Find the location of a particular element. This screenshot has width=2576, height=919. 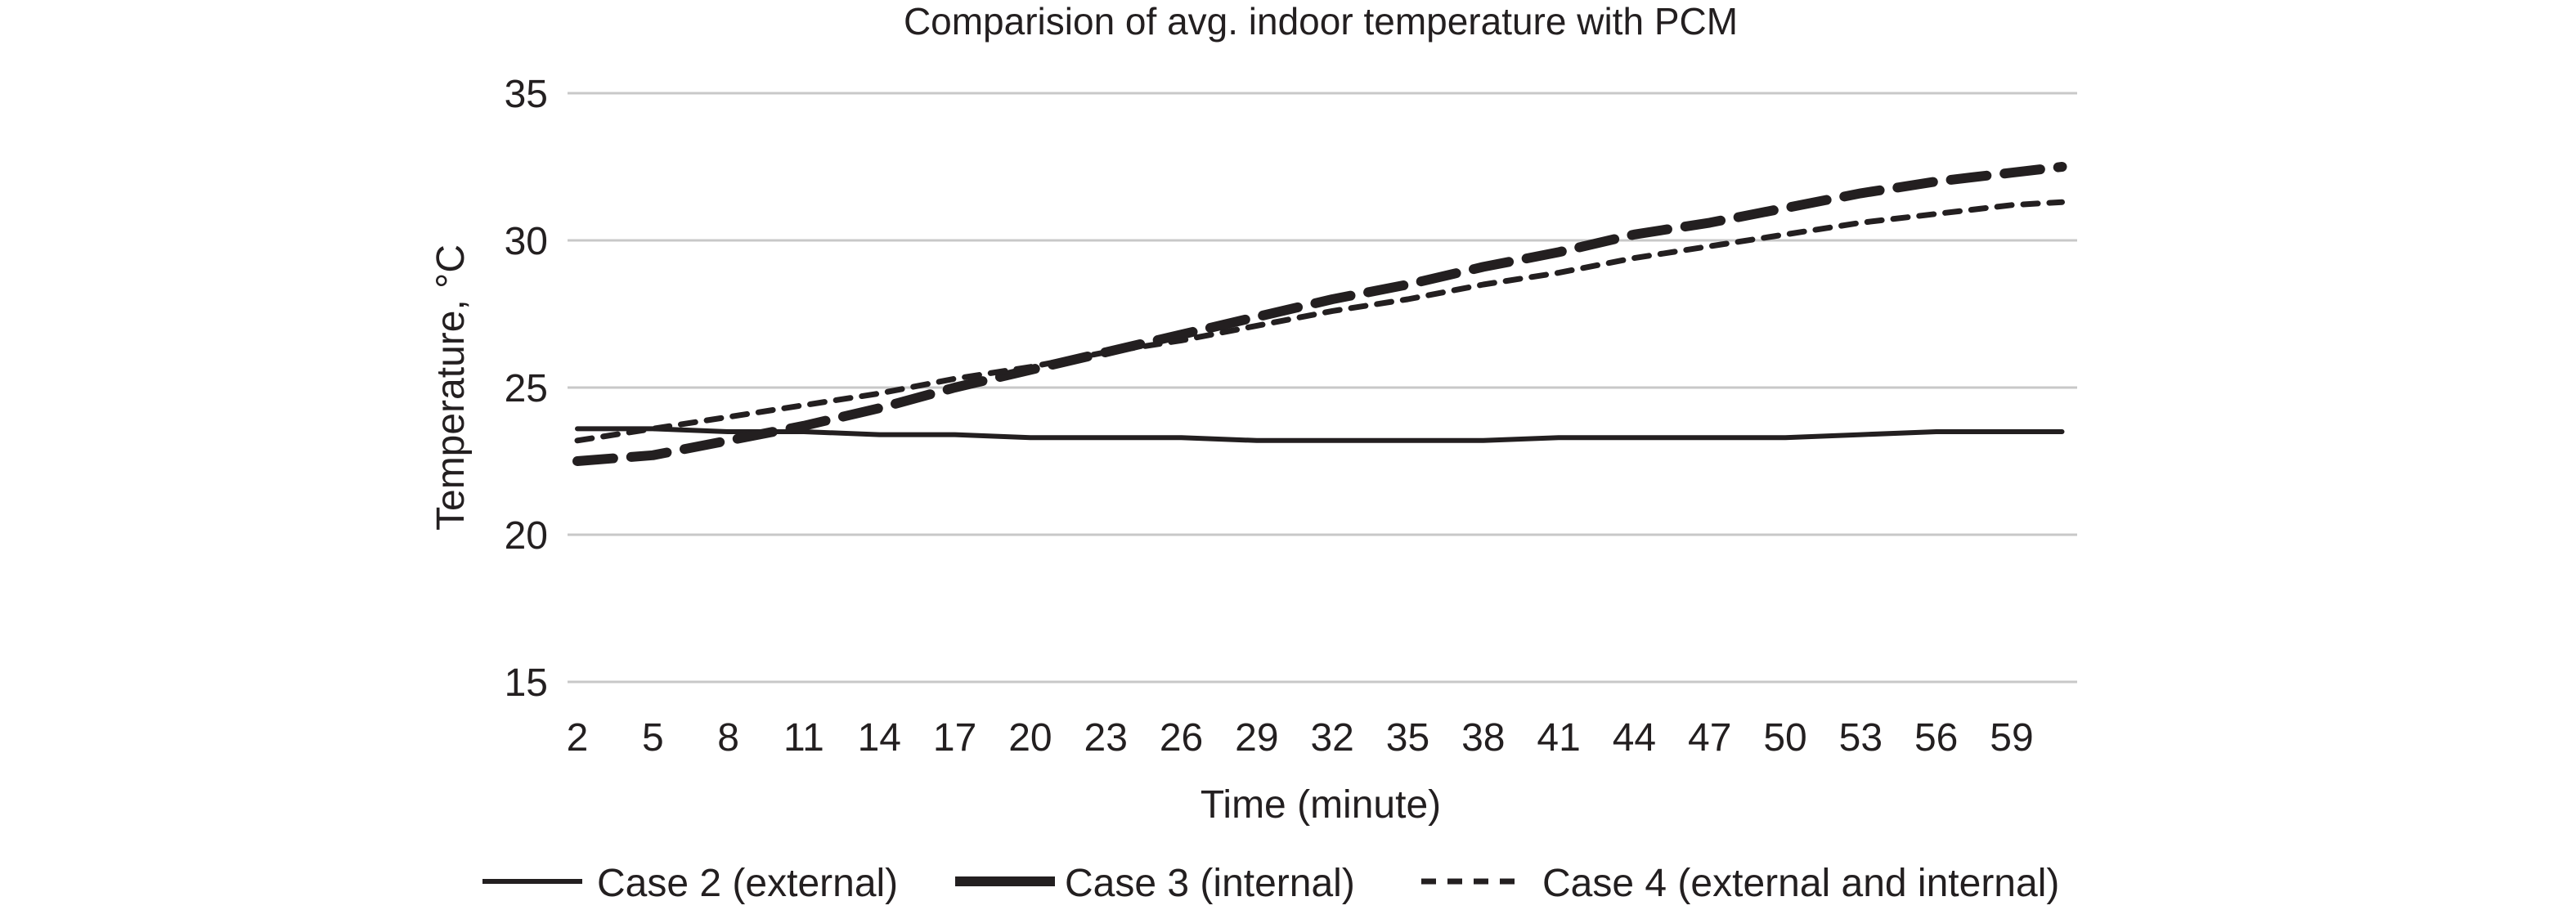

legend-item-2: Case 3 (internal) is located at coordinates (1155, 883).